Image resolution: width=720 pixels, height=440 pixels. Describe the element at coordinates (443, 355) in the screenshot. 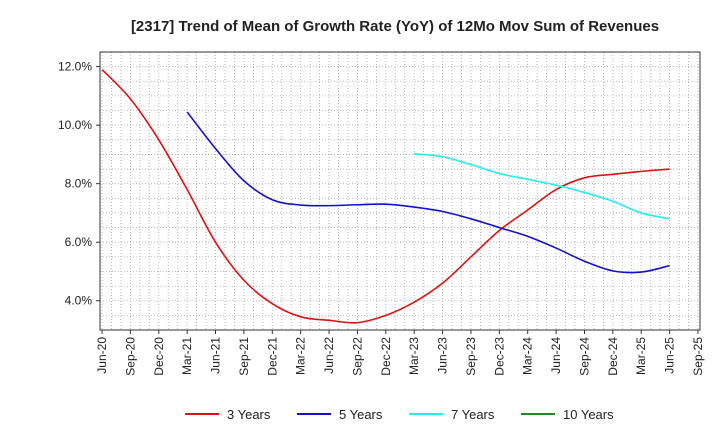

I see `x-tick-label: Jun-23` at that location.